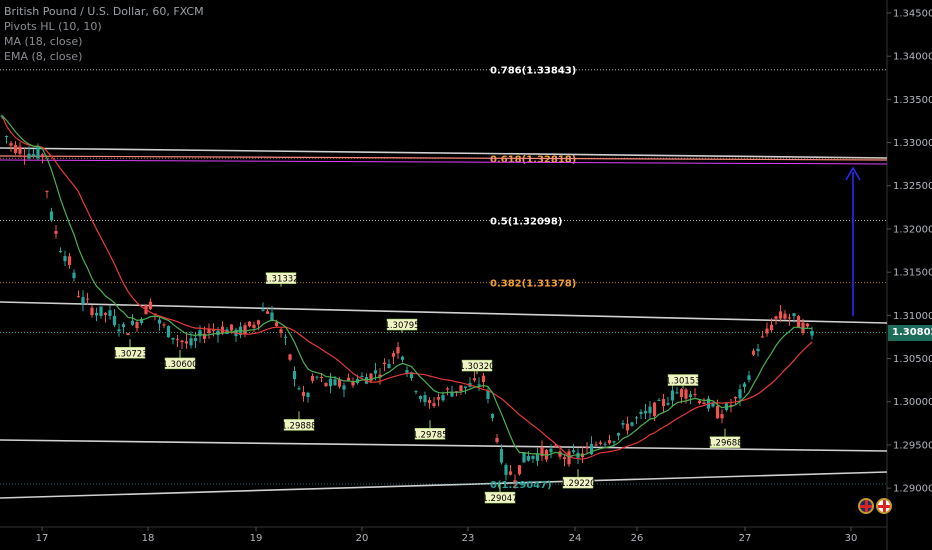 The image size is (932, 550). I want to click on x-tick-label: 17, so click(42, 538).